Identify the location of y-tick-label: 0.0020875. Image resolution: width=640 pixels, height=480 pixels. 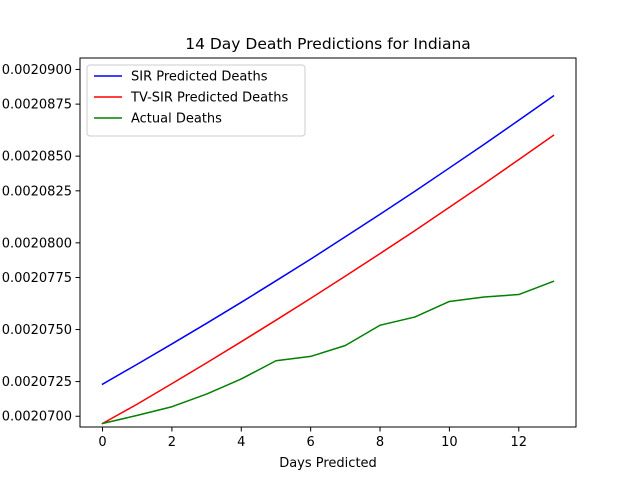
(37, 105).